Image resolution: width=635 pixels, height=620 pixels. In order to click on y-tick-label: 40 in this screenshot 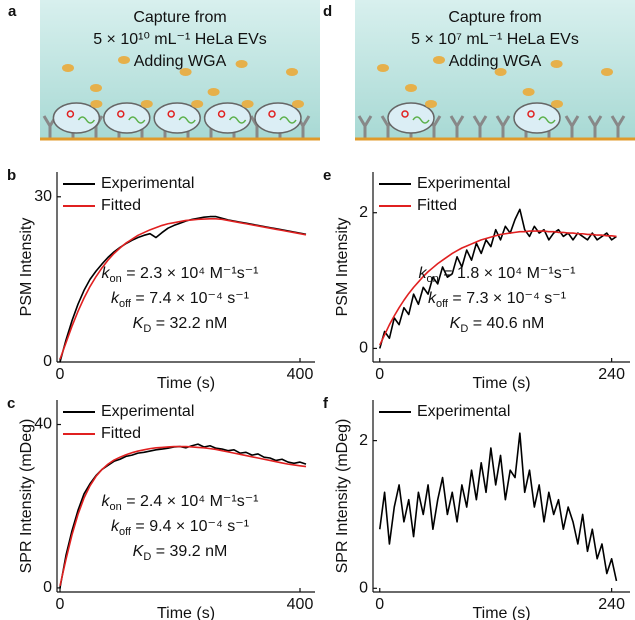, I will do `click(43, 424)`.